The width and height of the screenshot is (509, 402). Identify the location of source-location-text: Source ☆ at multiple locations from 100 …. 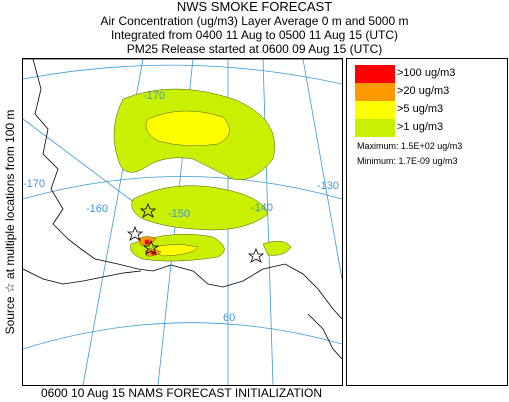
(10, 222).